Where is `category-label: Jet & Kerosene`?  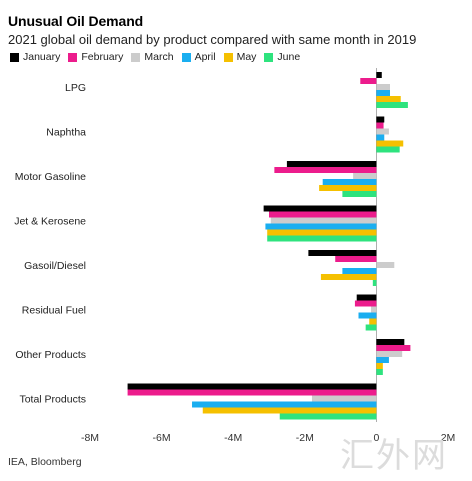
category-label: Jet & Kerosene is located at coordinates (50, 222).